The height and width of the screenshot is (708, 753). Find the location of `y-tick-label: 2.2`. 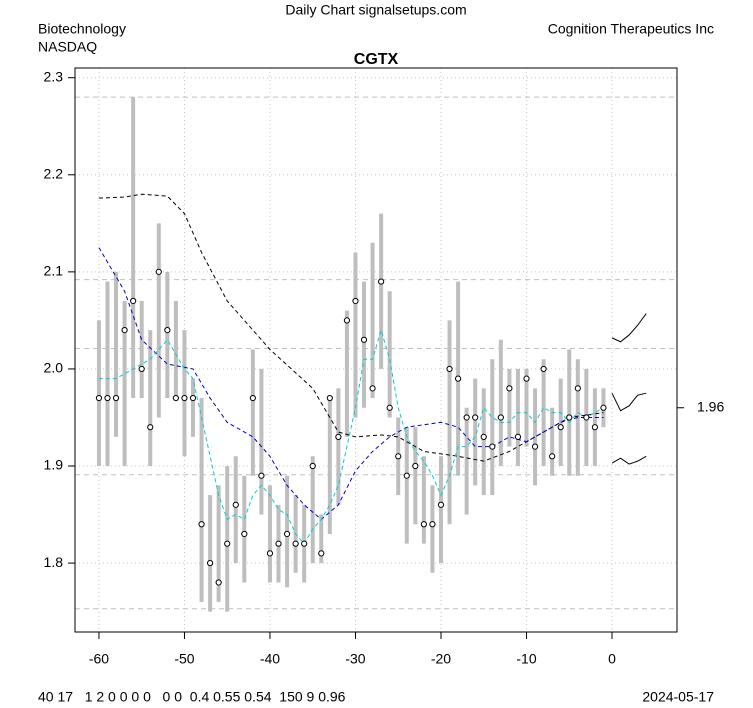

y-tick-label: 2.2 is located at coordinates (54, 173).